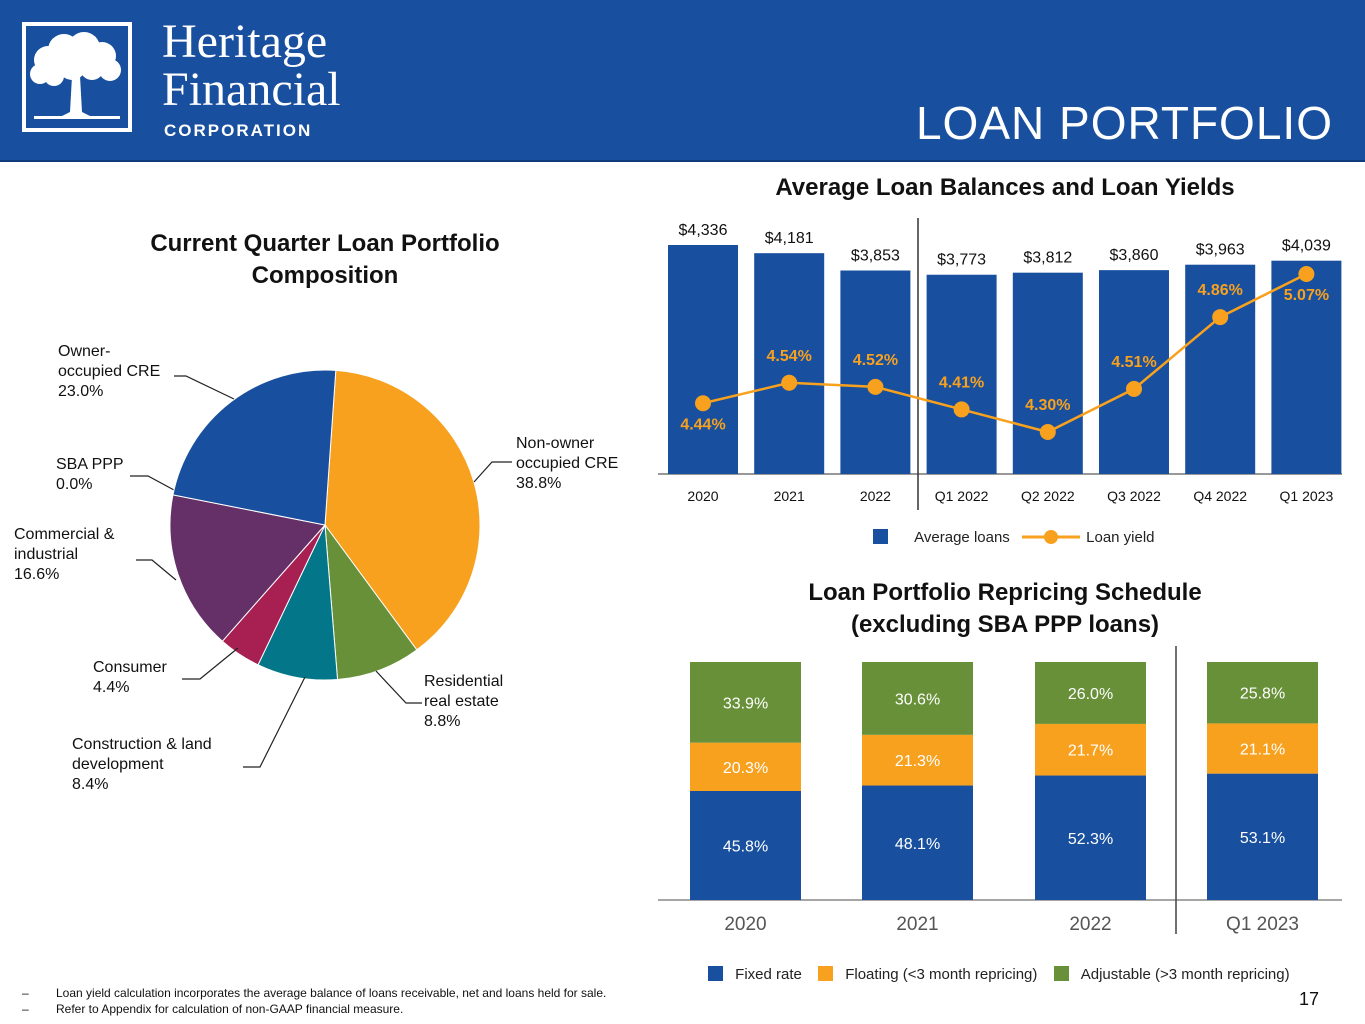  Describe the element at coordinates (1005, 187) in the screenshot. I see `balances-chart-title: Average Loan Balances and Loan Yields` at that location.